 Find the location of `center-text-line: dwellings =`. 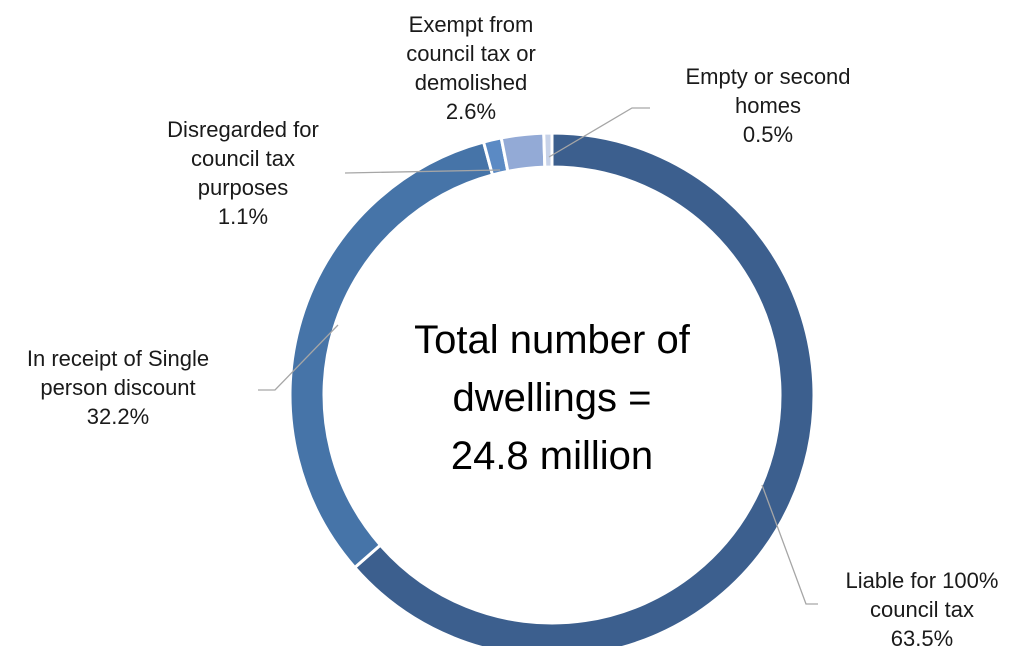

center-text-line: dwellings = is located at coordinates (551, 398).